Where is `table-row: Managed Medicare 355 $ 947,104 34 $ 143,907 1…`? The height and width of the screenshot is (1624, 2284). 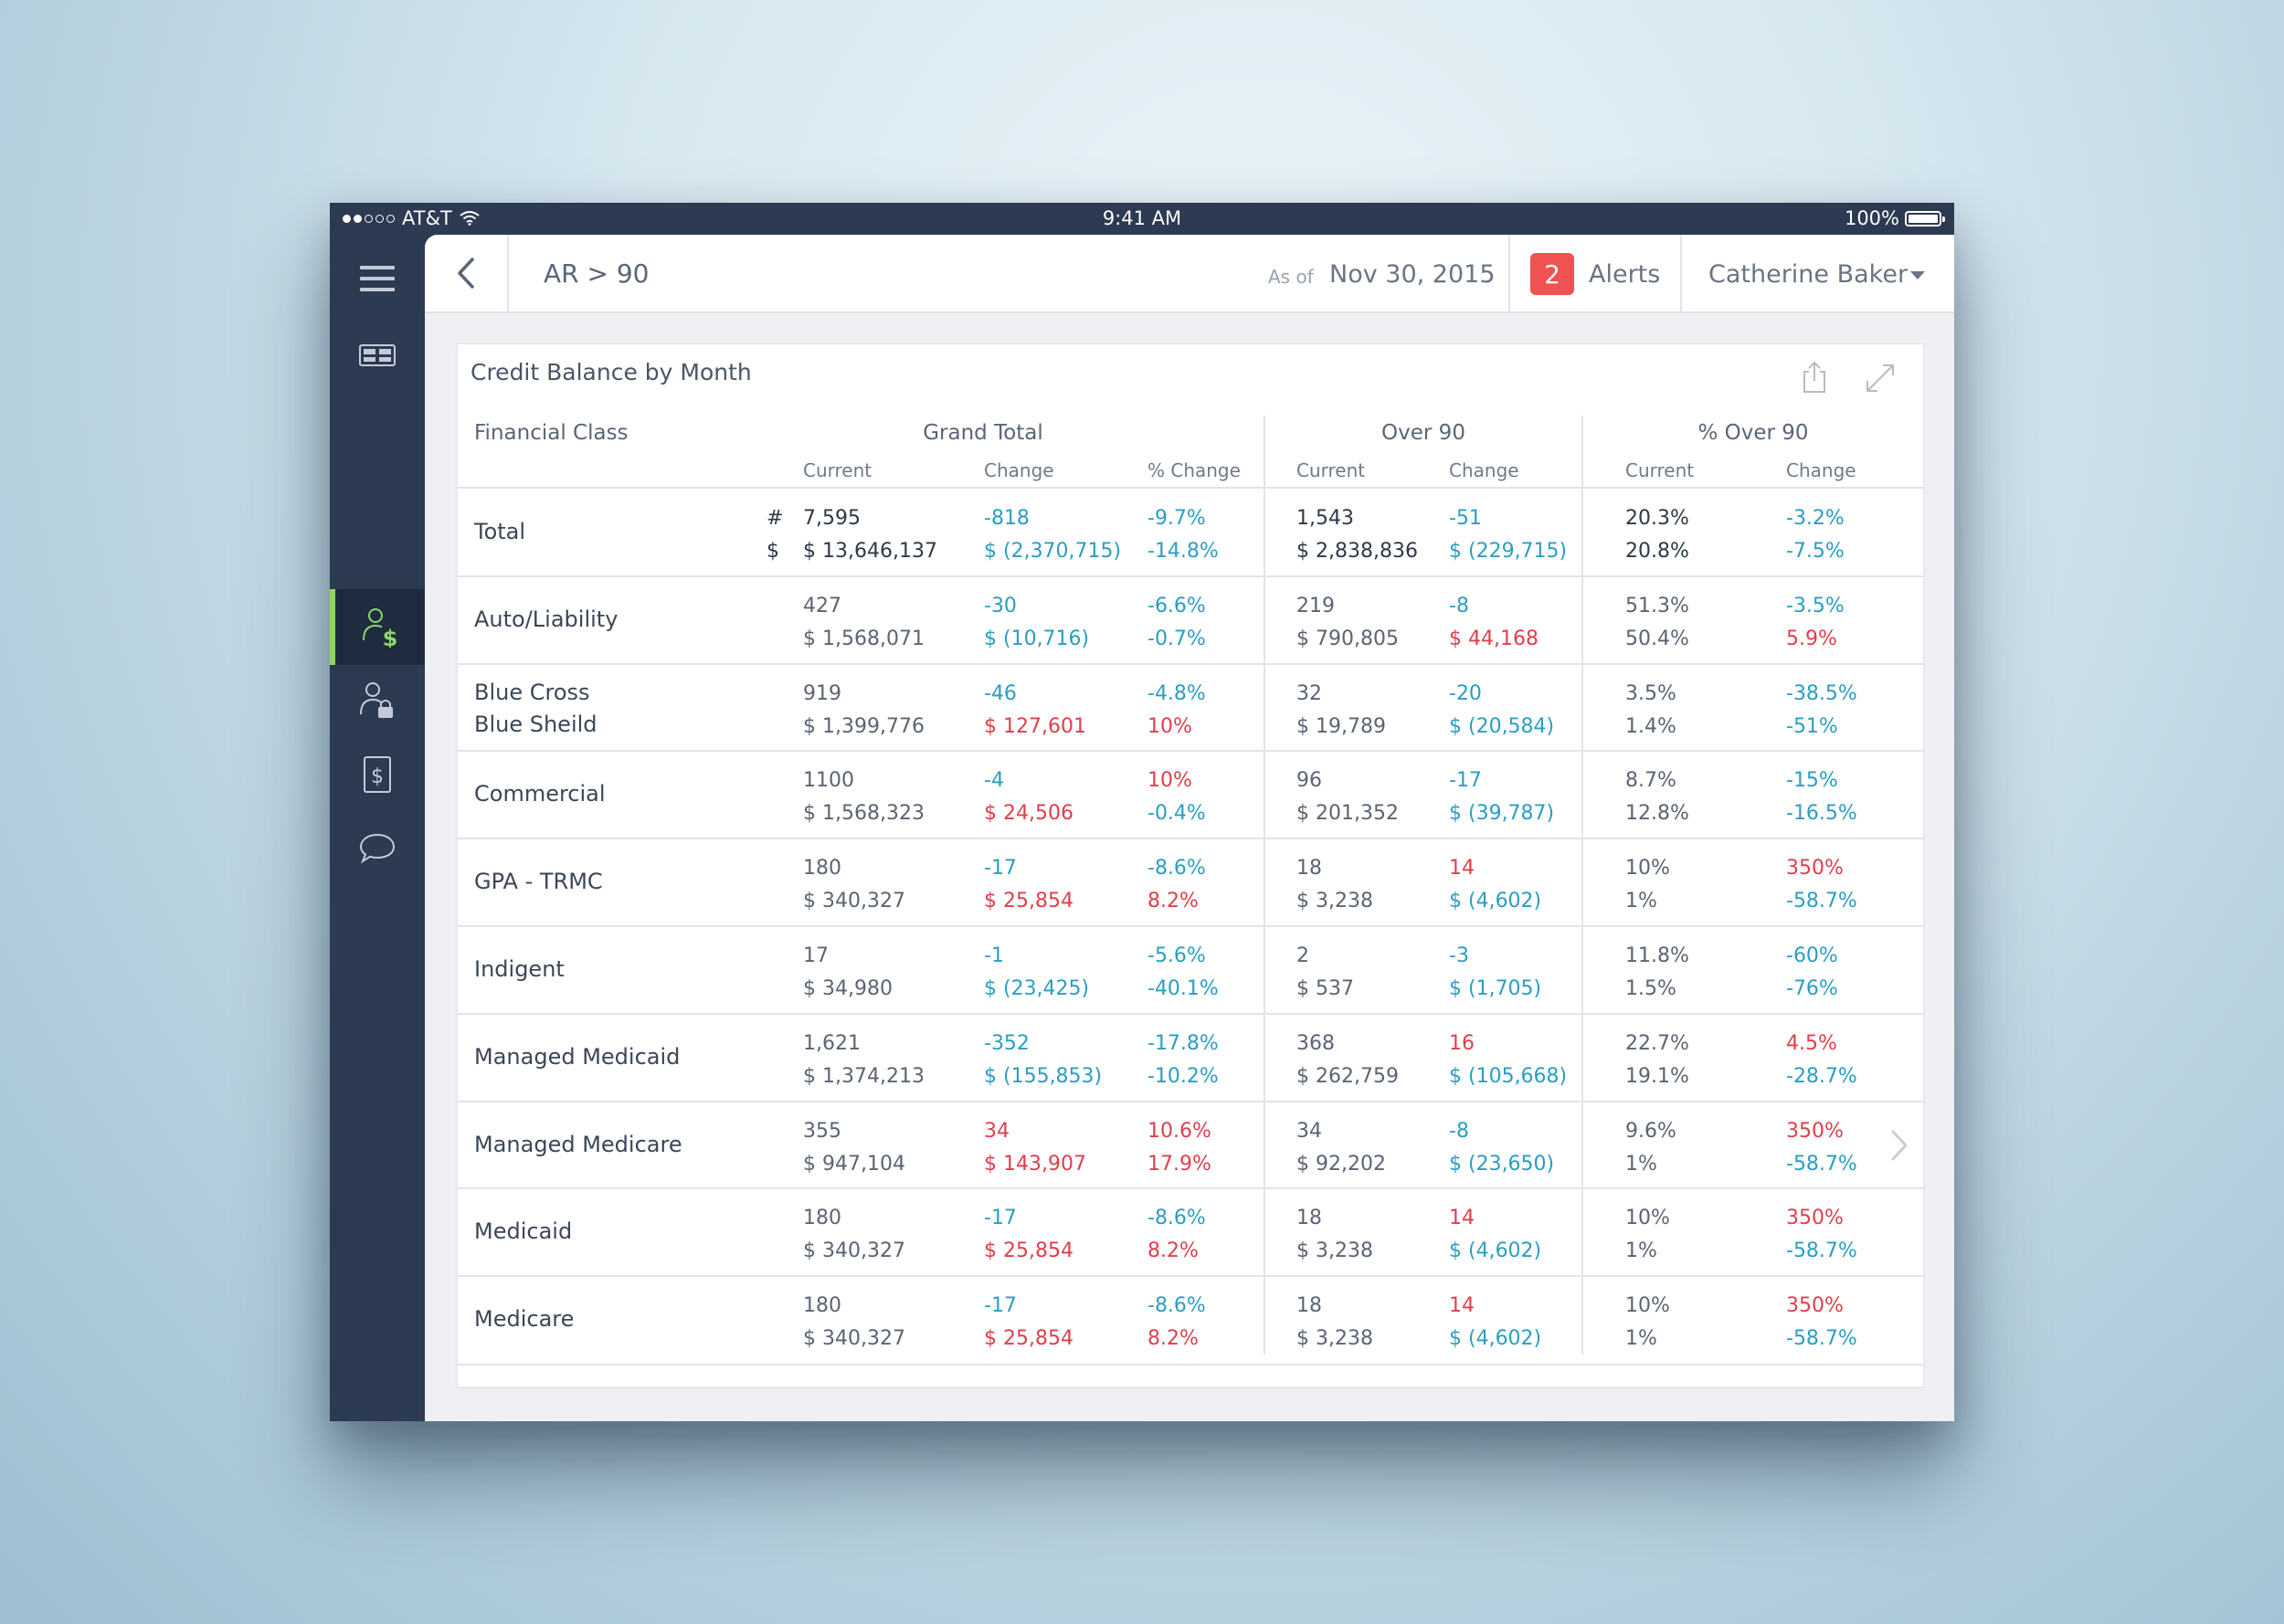
table-row: Managed Medicare 355 $ 947,104 34 $ 143,907 1… is located at coordinates (1190, 1145).